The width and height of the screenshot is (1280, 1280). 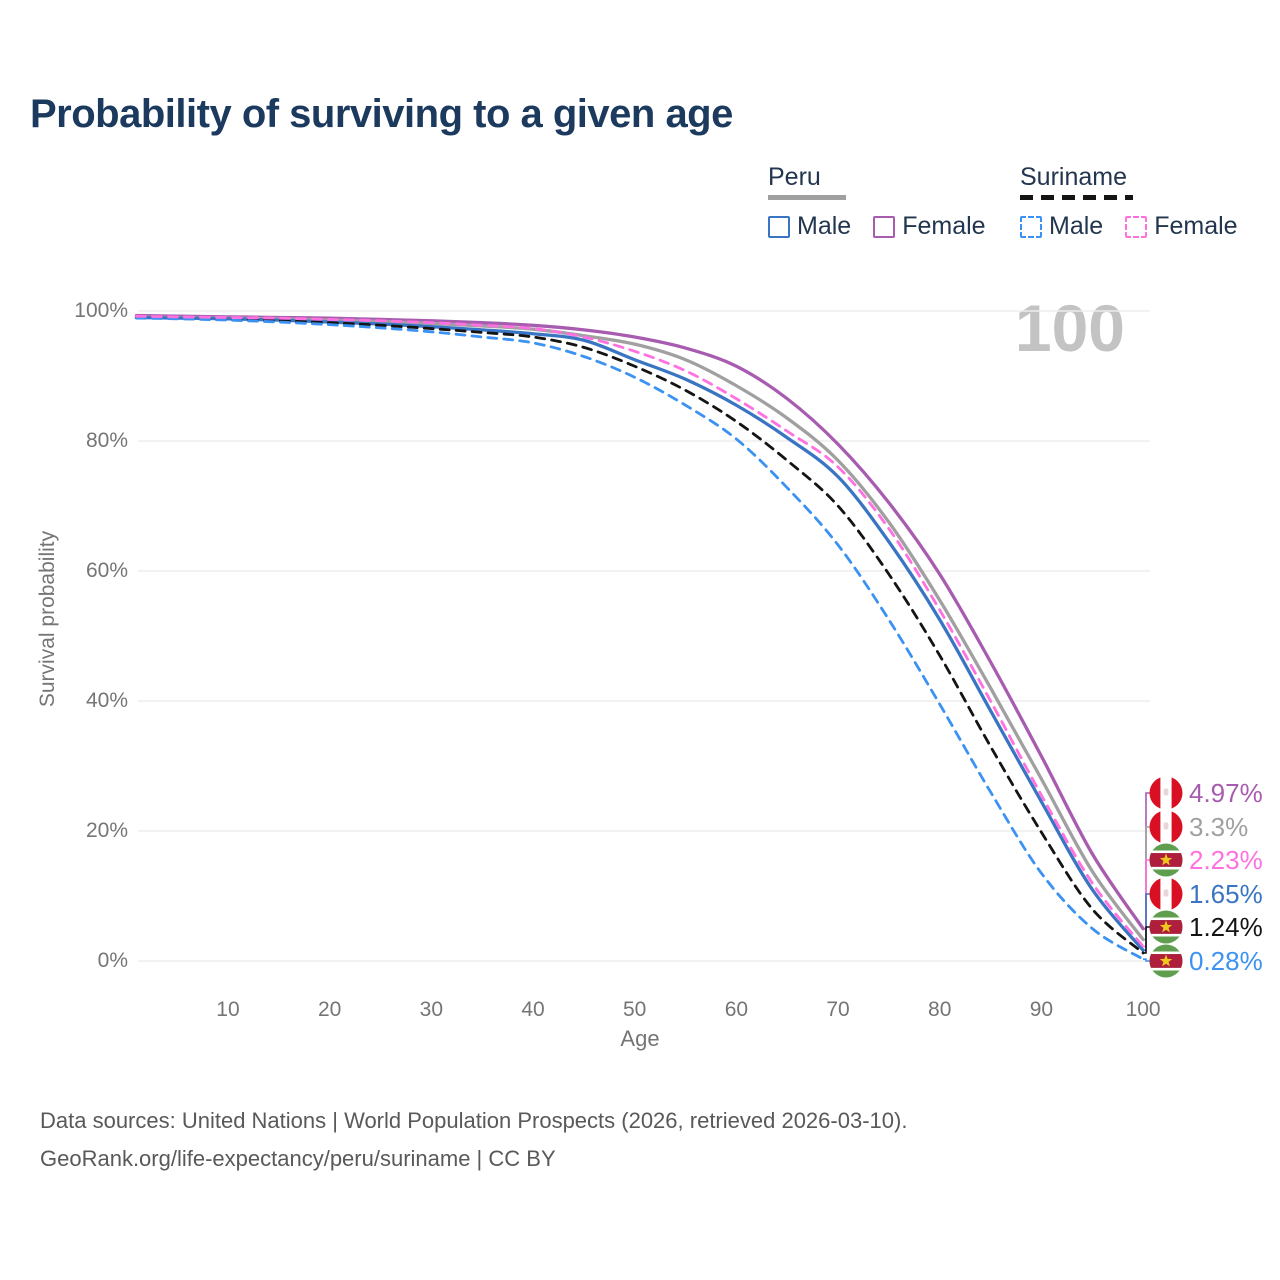 I want to click on end-label-peru-total: 3.3%, so click(x=1198, y=827).